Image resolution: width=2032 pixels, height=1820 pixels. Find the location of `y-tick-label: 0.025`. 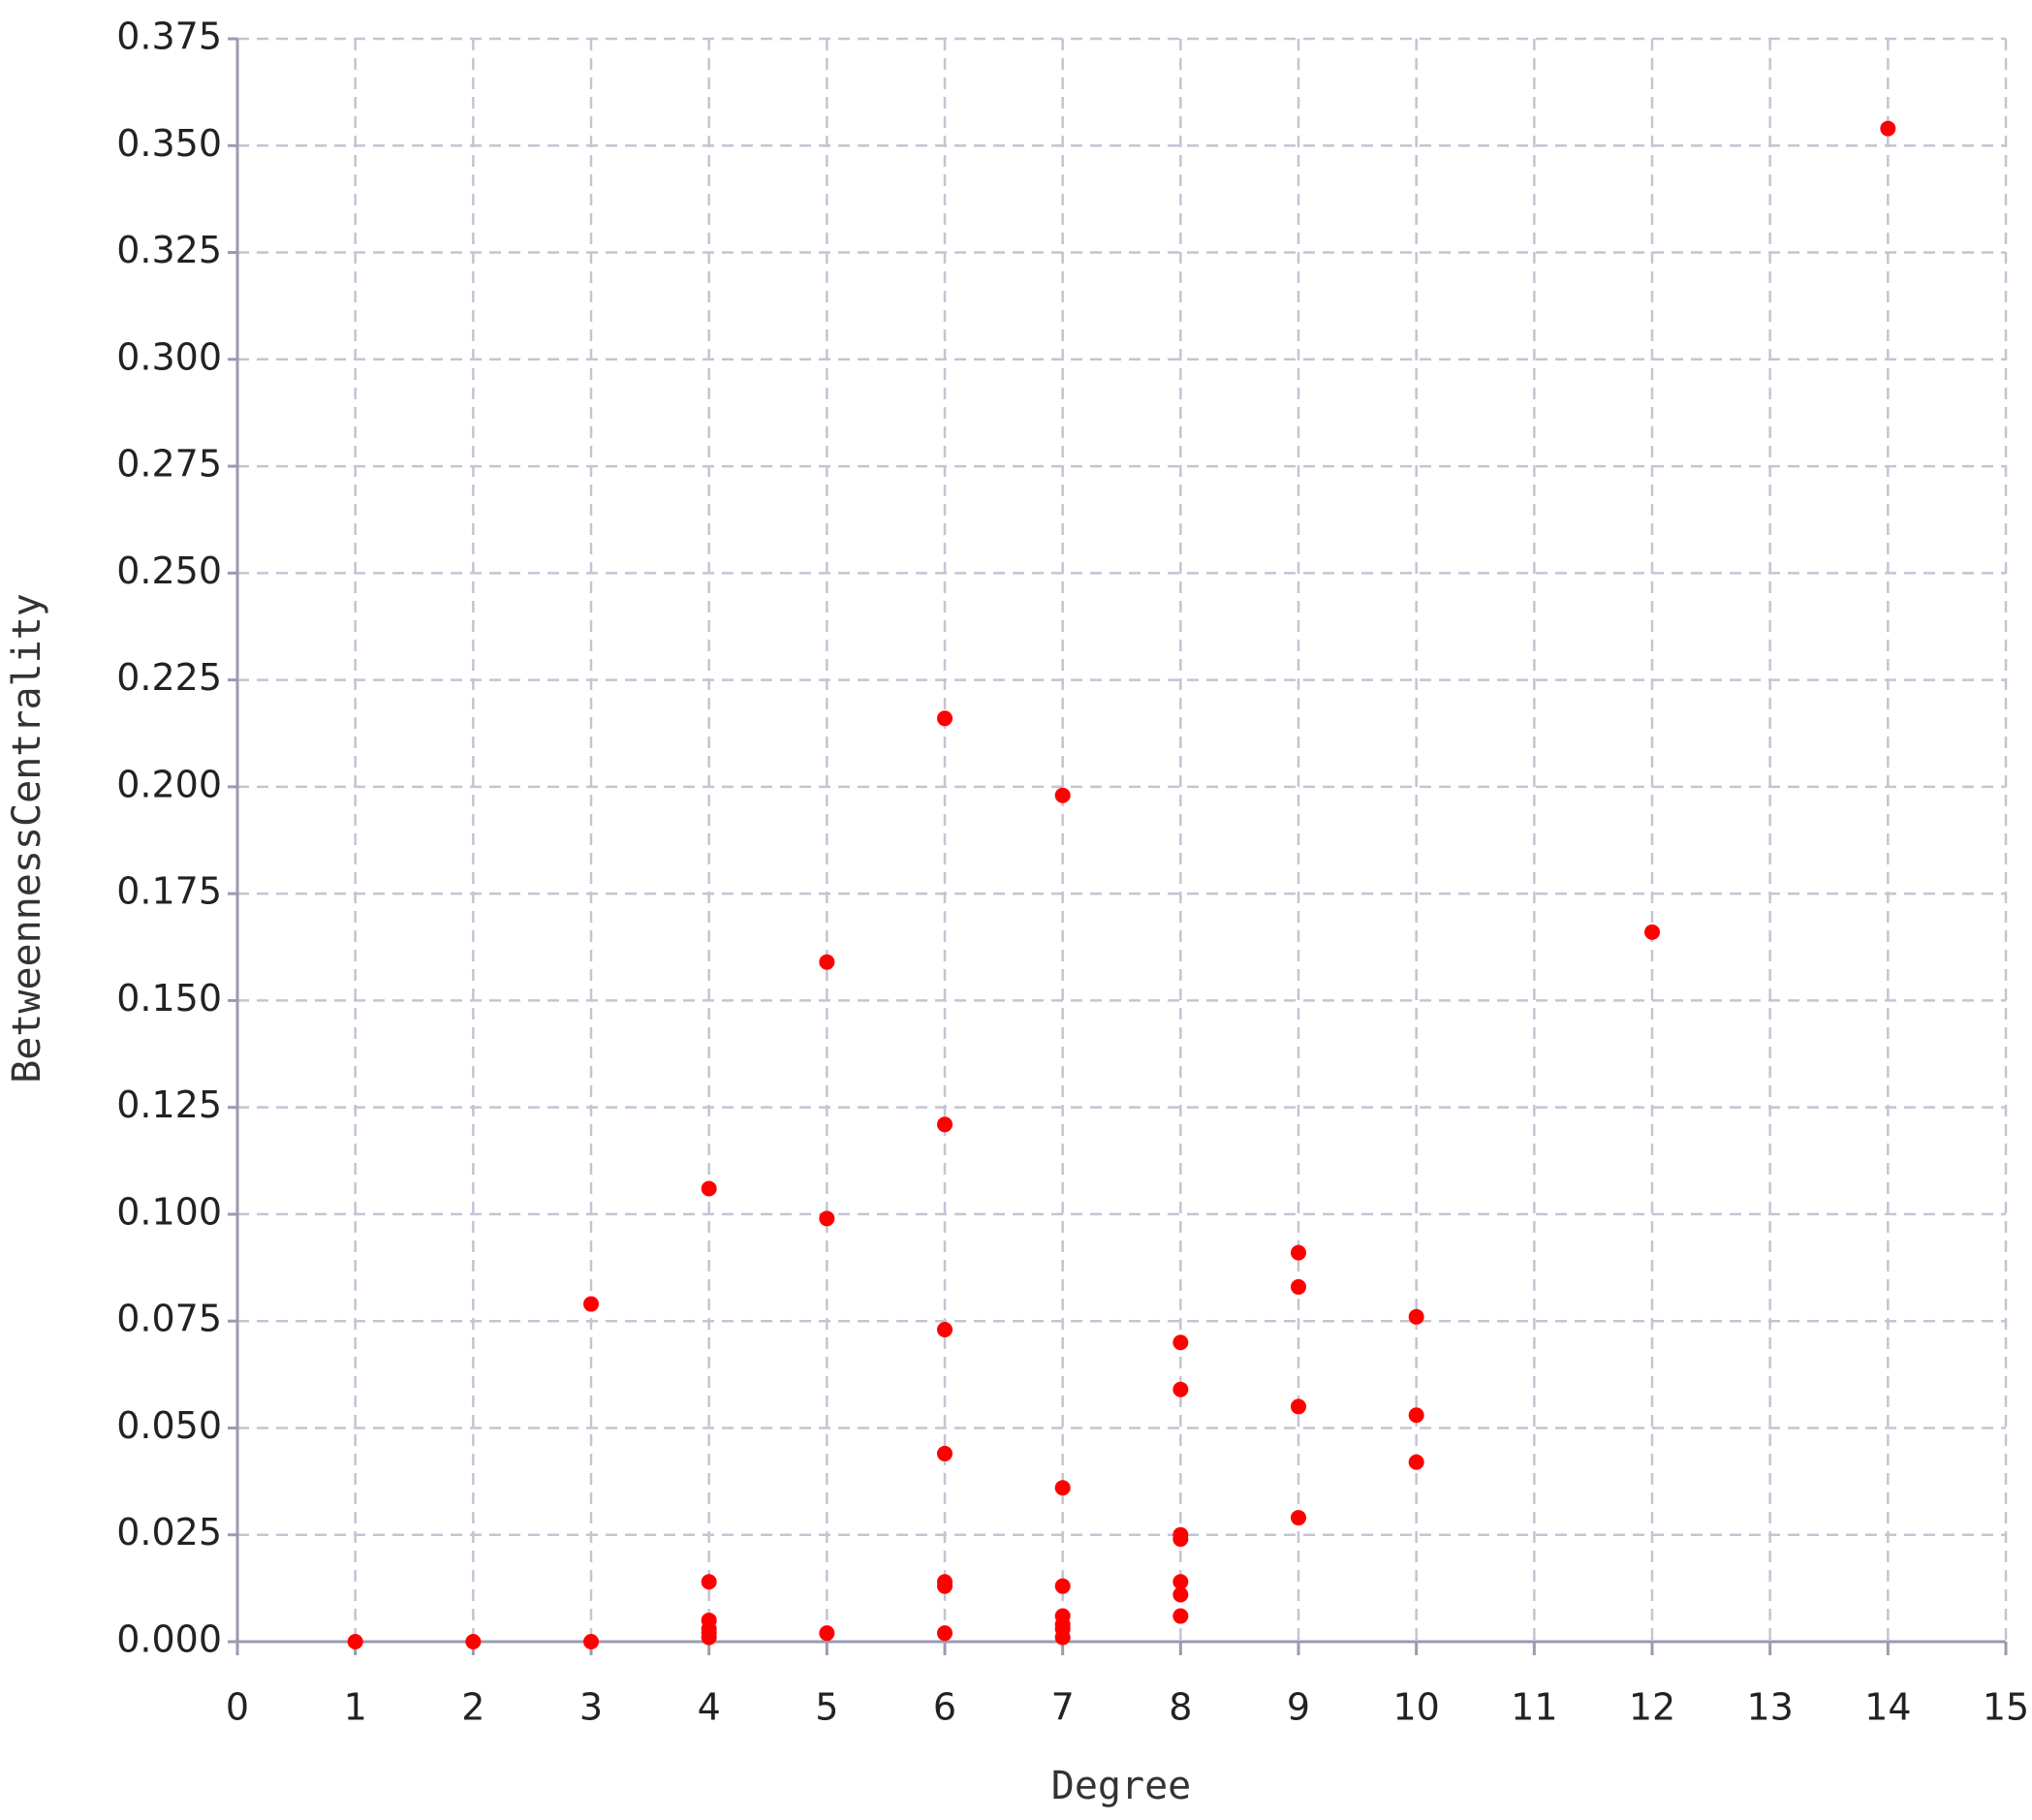

y-tick-label: 0.025 is located at coordinates (169, 1532).